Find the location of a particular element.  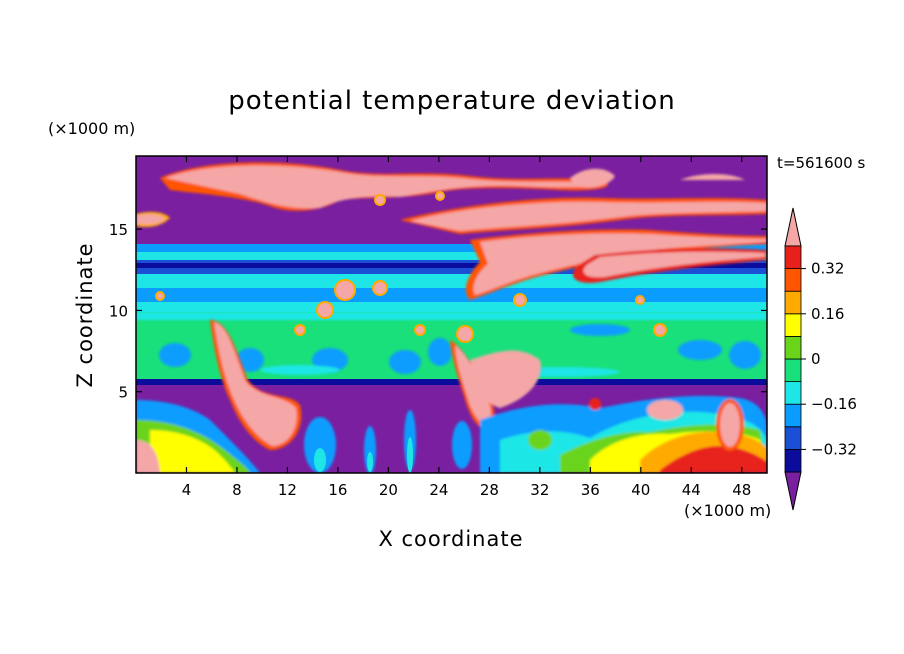

layer-band-cyan is located at coordinates (451, 256).